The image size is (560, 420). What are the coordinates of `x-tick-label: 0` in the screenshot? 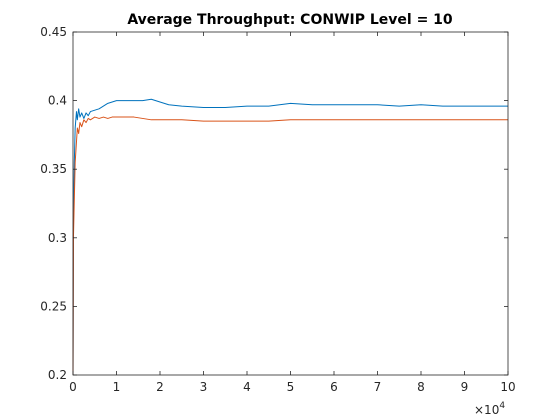 It's located at (73, 387).